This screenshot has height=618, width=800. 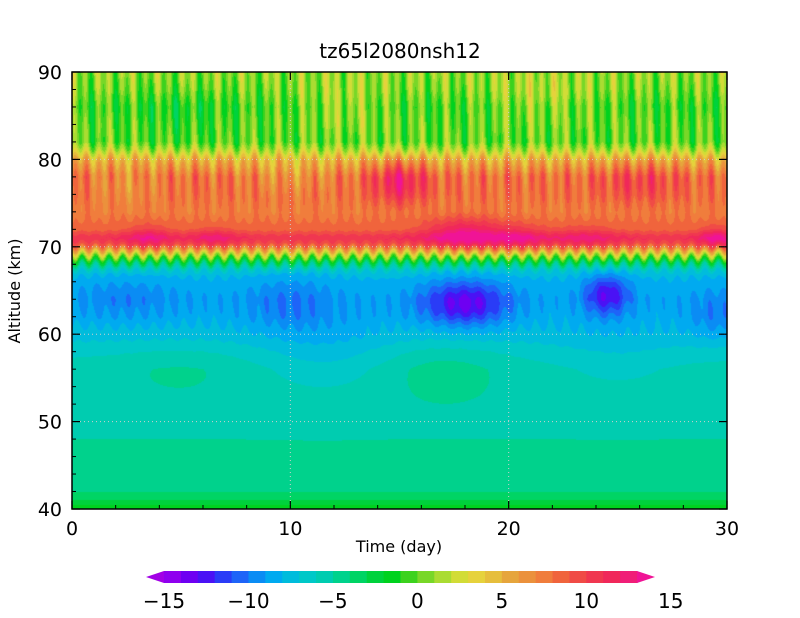 I want to click on colorbar-ticks: −15 −10 −5 0 5 10 15, so click(x=413, y=601).